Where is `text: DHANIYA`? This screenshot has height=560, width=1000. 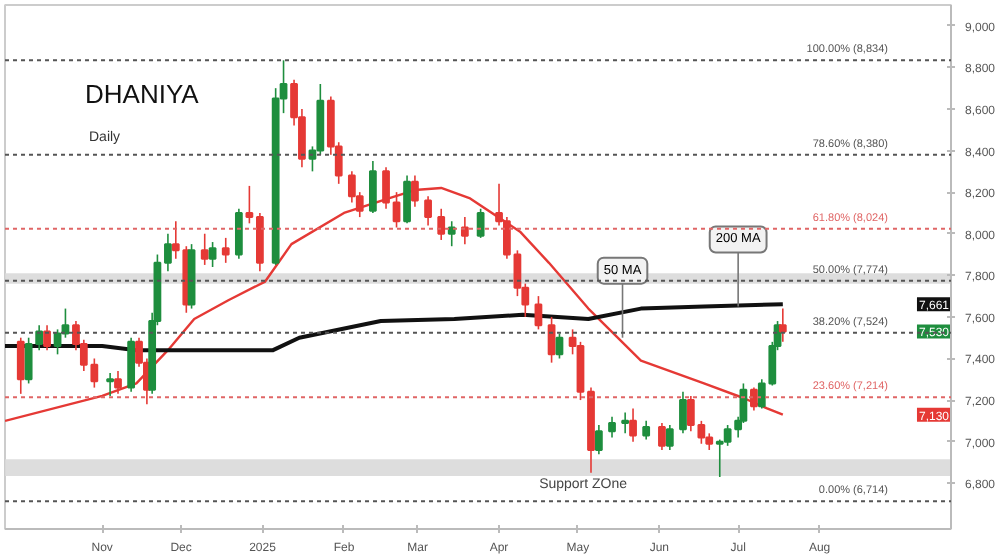 text: DHANIYA is located at coordinates (142, 94).